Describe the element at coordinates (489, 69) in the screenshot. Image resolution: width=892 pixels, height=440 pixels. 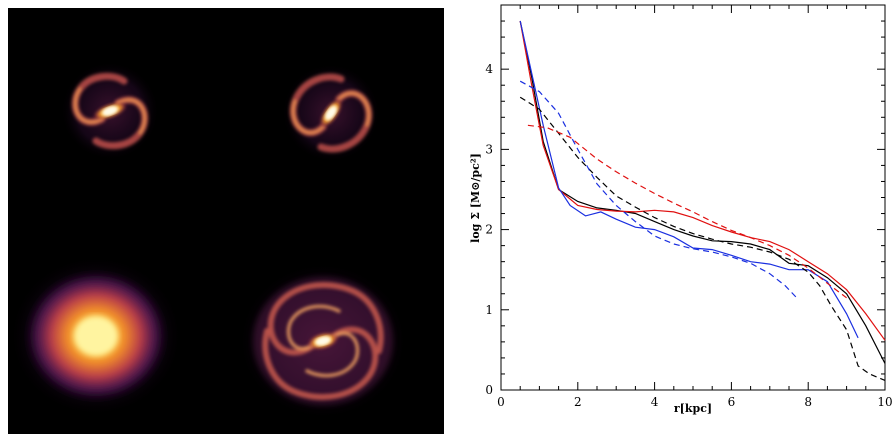
I see `y-tick-label: 4` at that location.